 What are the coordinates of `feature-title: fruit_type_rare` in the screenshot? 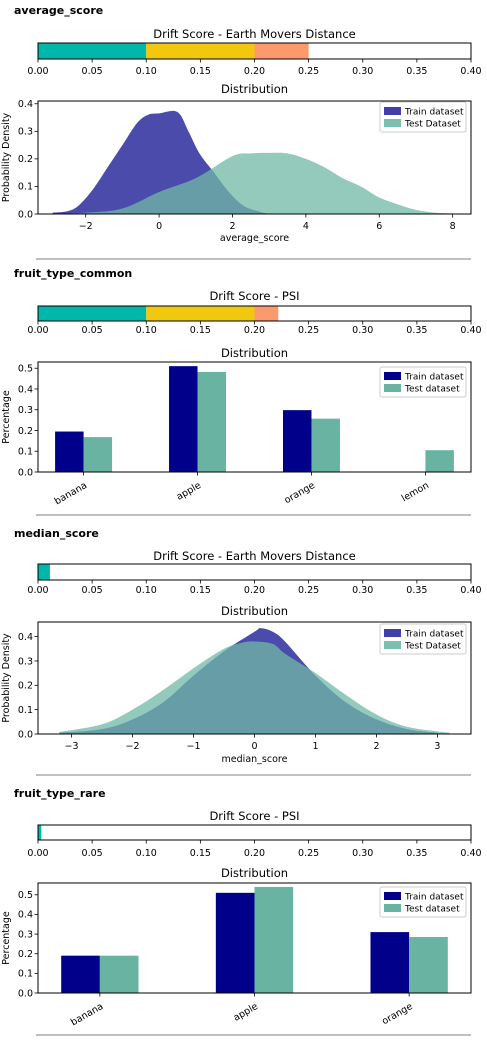 It's located at (60, 793).